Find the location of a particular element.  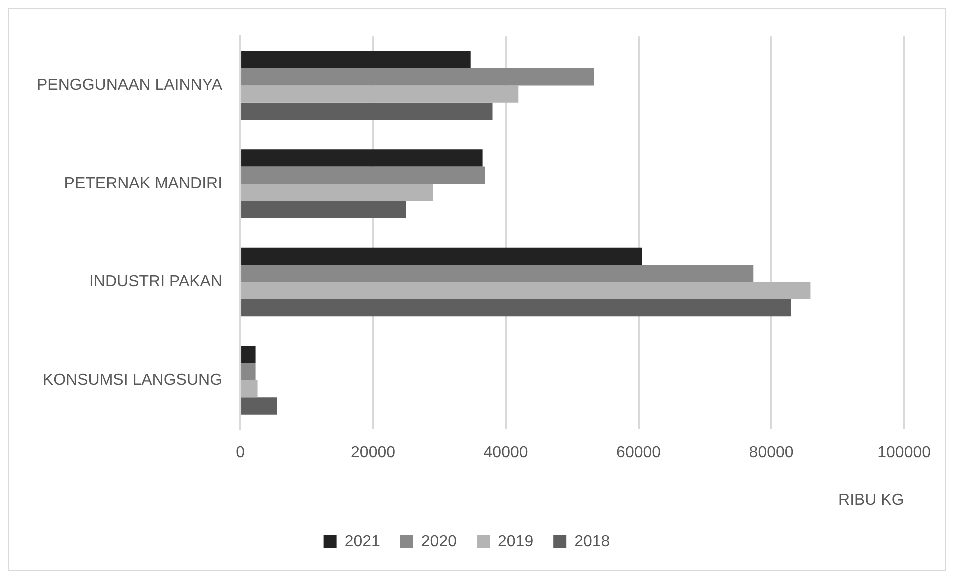

legend-label: 2020 is located at coordinates (439, 541).